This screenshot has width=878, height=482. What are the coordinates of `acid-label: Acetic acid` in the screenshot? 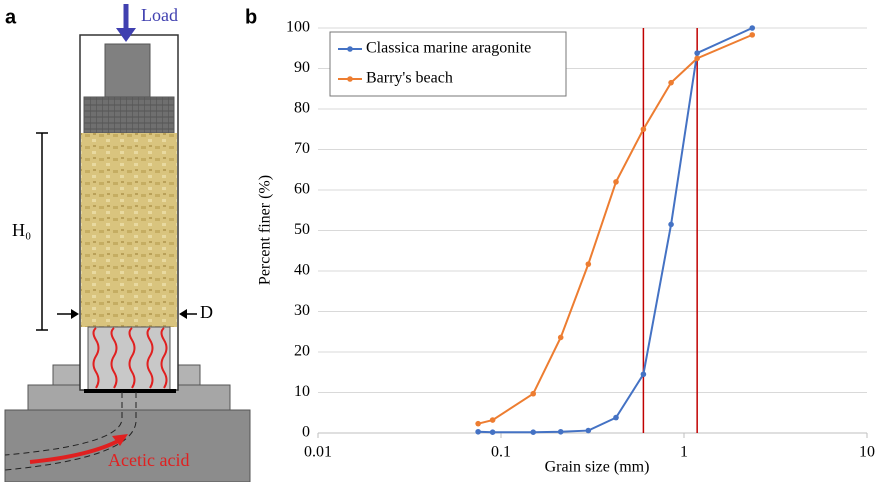 It's located at (148, 460).